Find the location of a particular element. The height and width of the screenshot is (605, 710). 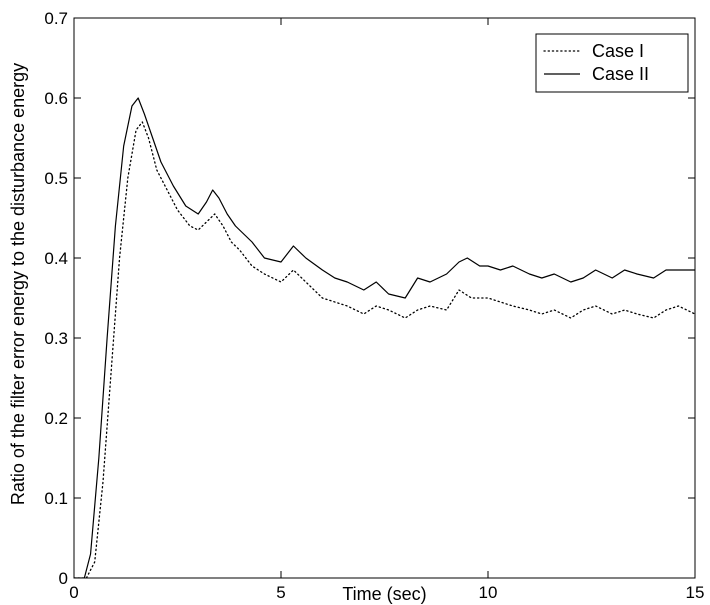

x-axis-label: Time (sec) is located at coordinates (384, 594).